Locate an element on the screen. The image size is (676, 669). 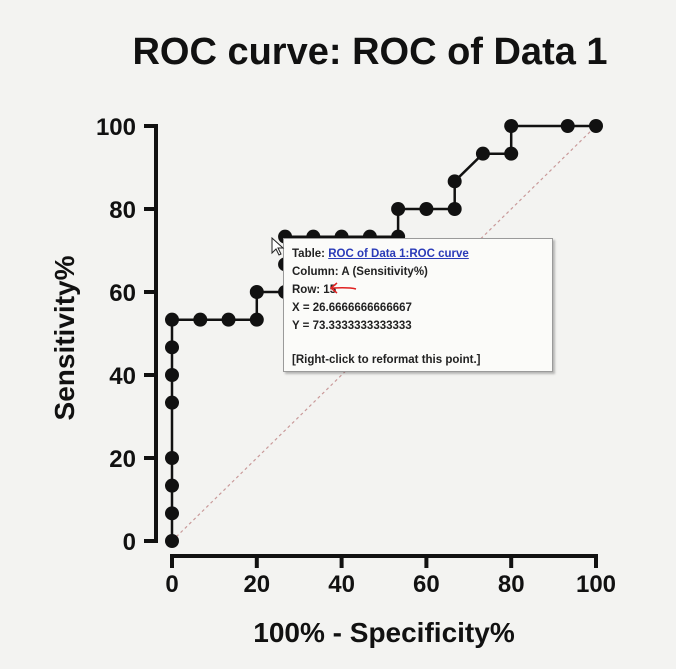
x-axis-title: 100% - Specificity% is located at coordinates (384, 632).